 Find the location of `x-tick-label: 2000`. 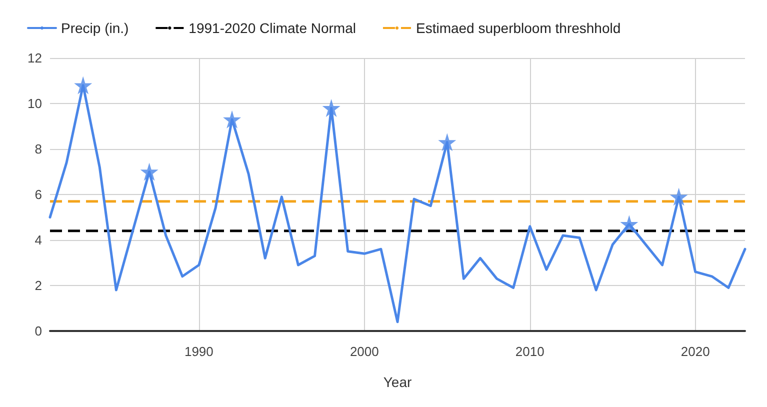

x-tick-label: 2000 is located at coordinates (364, 351).